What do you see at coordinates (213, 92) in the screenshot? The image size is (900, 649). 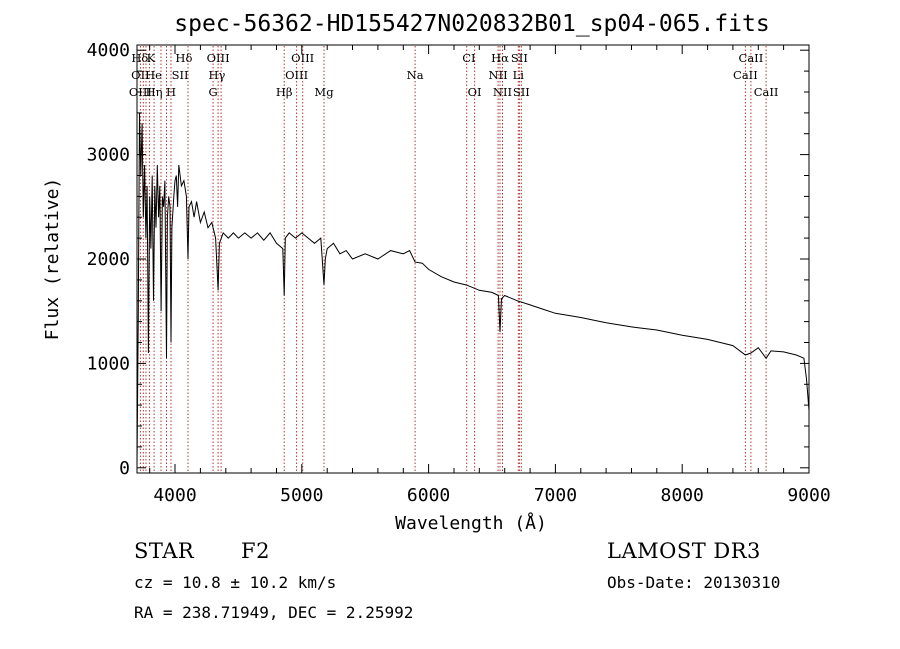 I see `line-label-21: G` at bounding box center [213, 92].